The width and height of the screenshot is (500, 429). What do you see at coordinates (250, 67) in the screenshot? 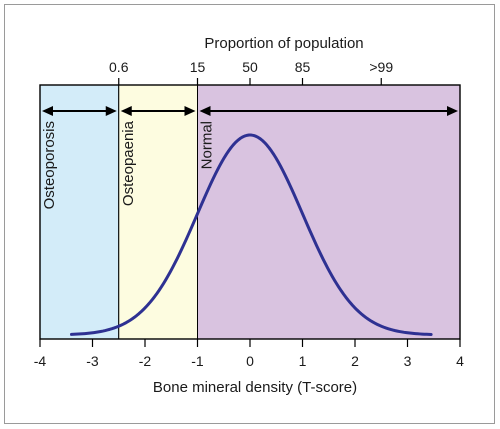
I see `top-tick-label: 50` at bounding box center [250, 67].